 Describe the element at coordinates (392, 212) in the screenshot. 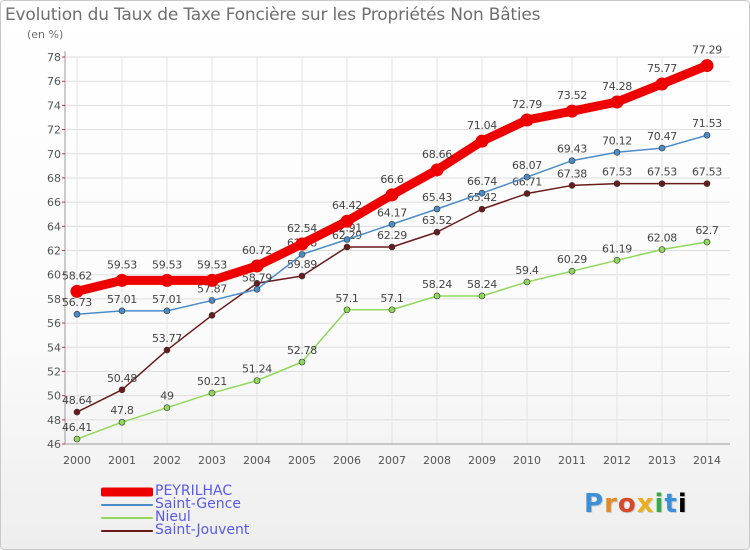

I see `data-label-saint-gence: 64.17` at that location.